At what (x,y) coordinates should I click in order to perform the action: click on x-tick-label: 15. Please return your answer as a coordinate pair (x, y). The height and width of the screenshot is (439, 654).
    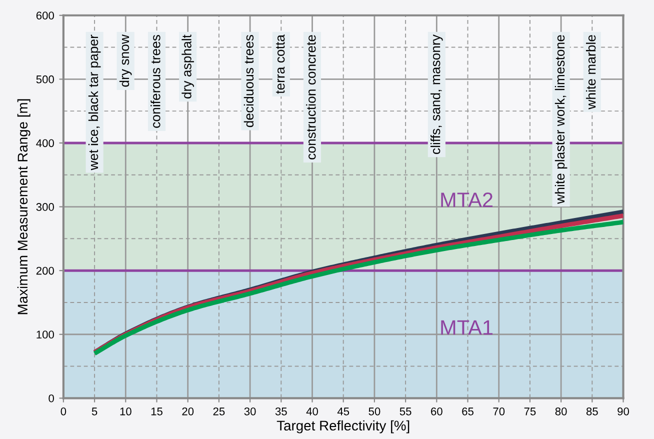
    Looking at the image, I should click on (156, 412).